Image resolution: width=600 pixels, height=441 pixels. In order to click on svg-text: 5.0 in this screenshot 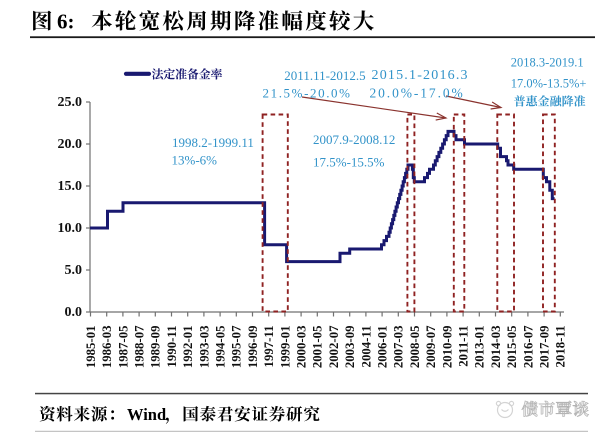, I will do `click(74, 270)`.